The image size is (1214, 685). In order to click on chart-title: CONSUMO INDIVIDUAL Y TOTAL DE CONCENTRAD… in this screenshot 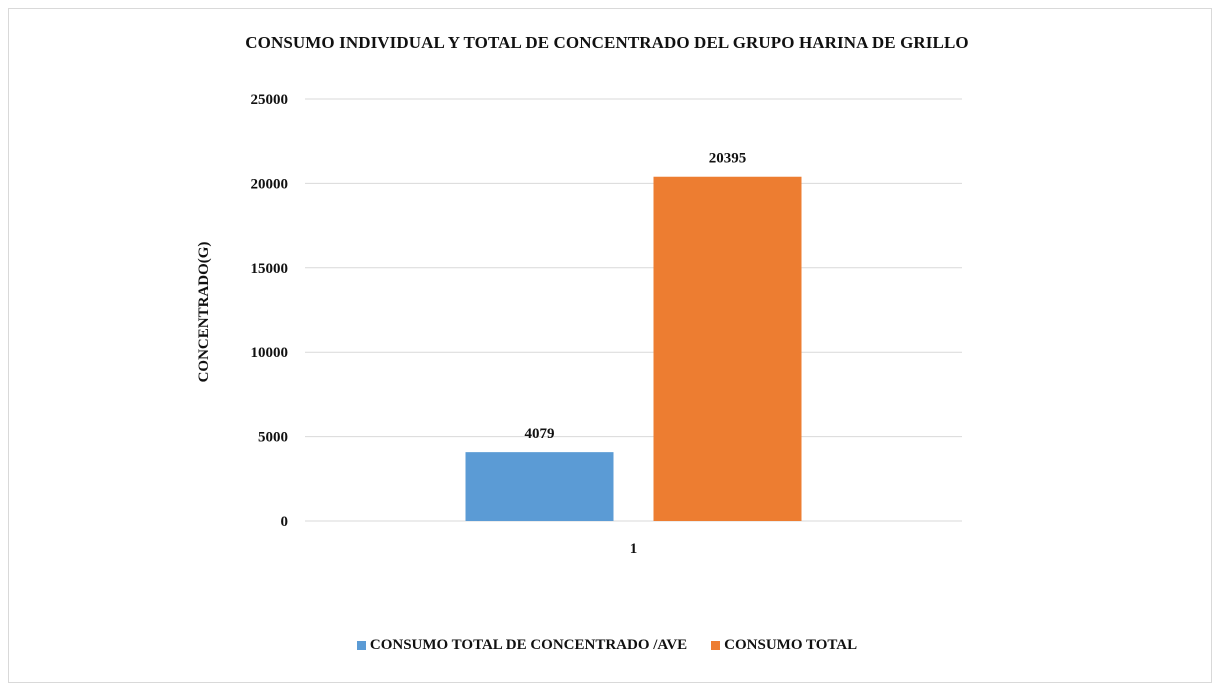, I will do `click(607, 42)`.